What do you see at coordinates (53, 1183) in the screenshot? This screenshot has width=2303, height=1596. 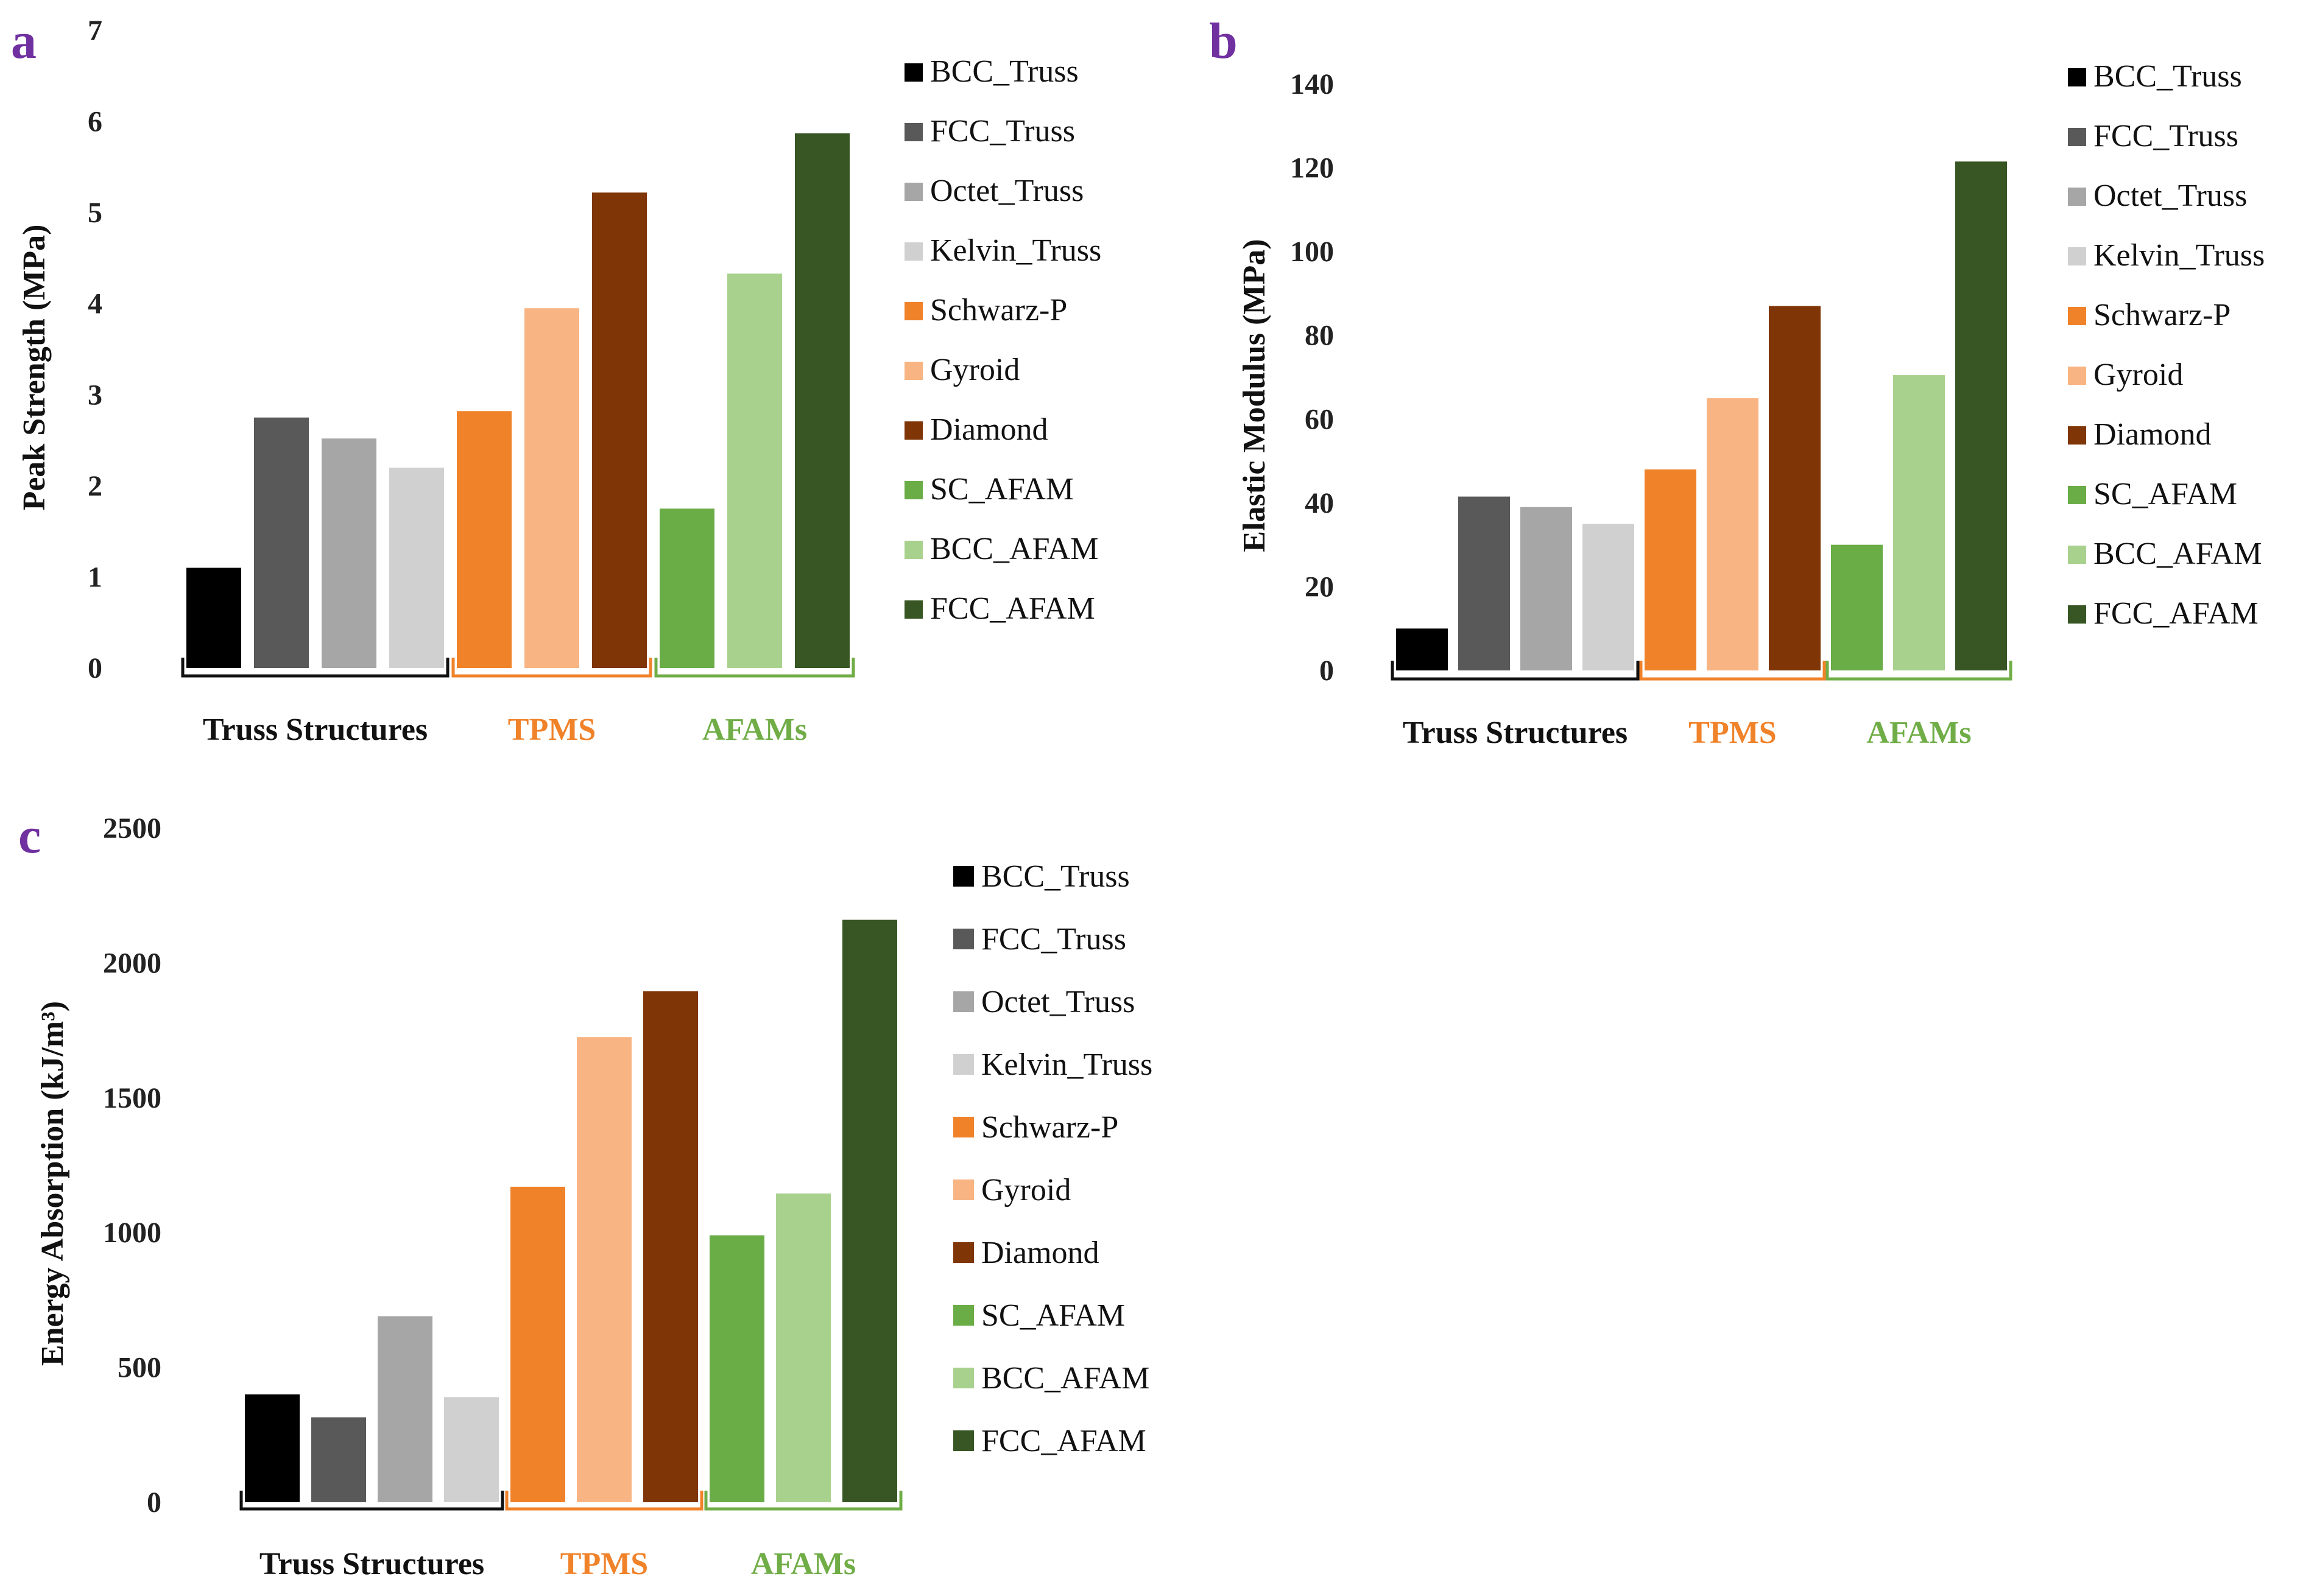 I see `y-axis-label: Energy Absorption (kJ/m³)` at bounding box center [53, 1183].